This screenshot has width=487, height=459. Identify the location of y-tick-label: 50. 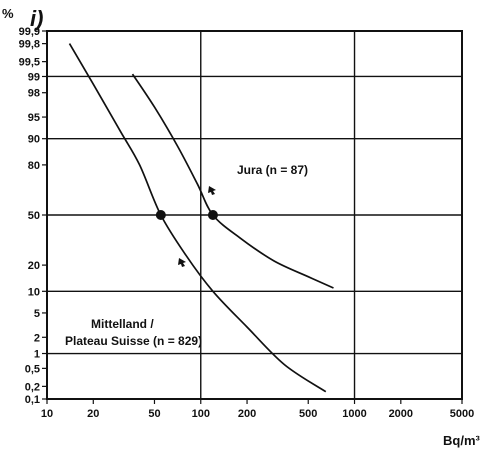
(34, 216).